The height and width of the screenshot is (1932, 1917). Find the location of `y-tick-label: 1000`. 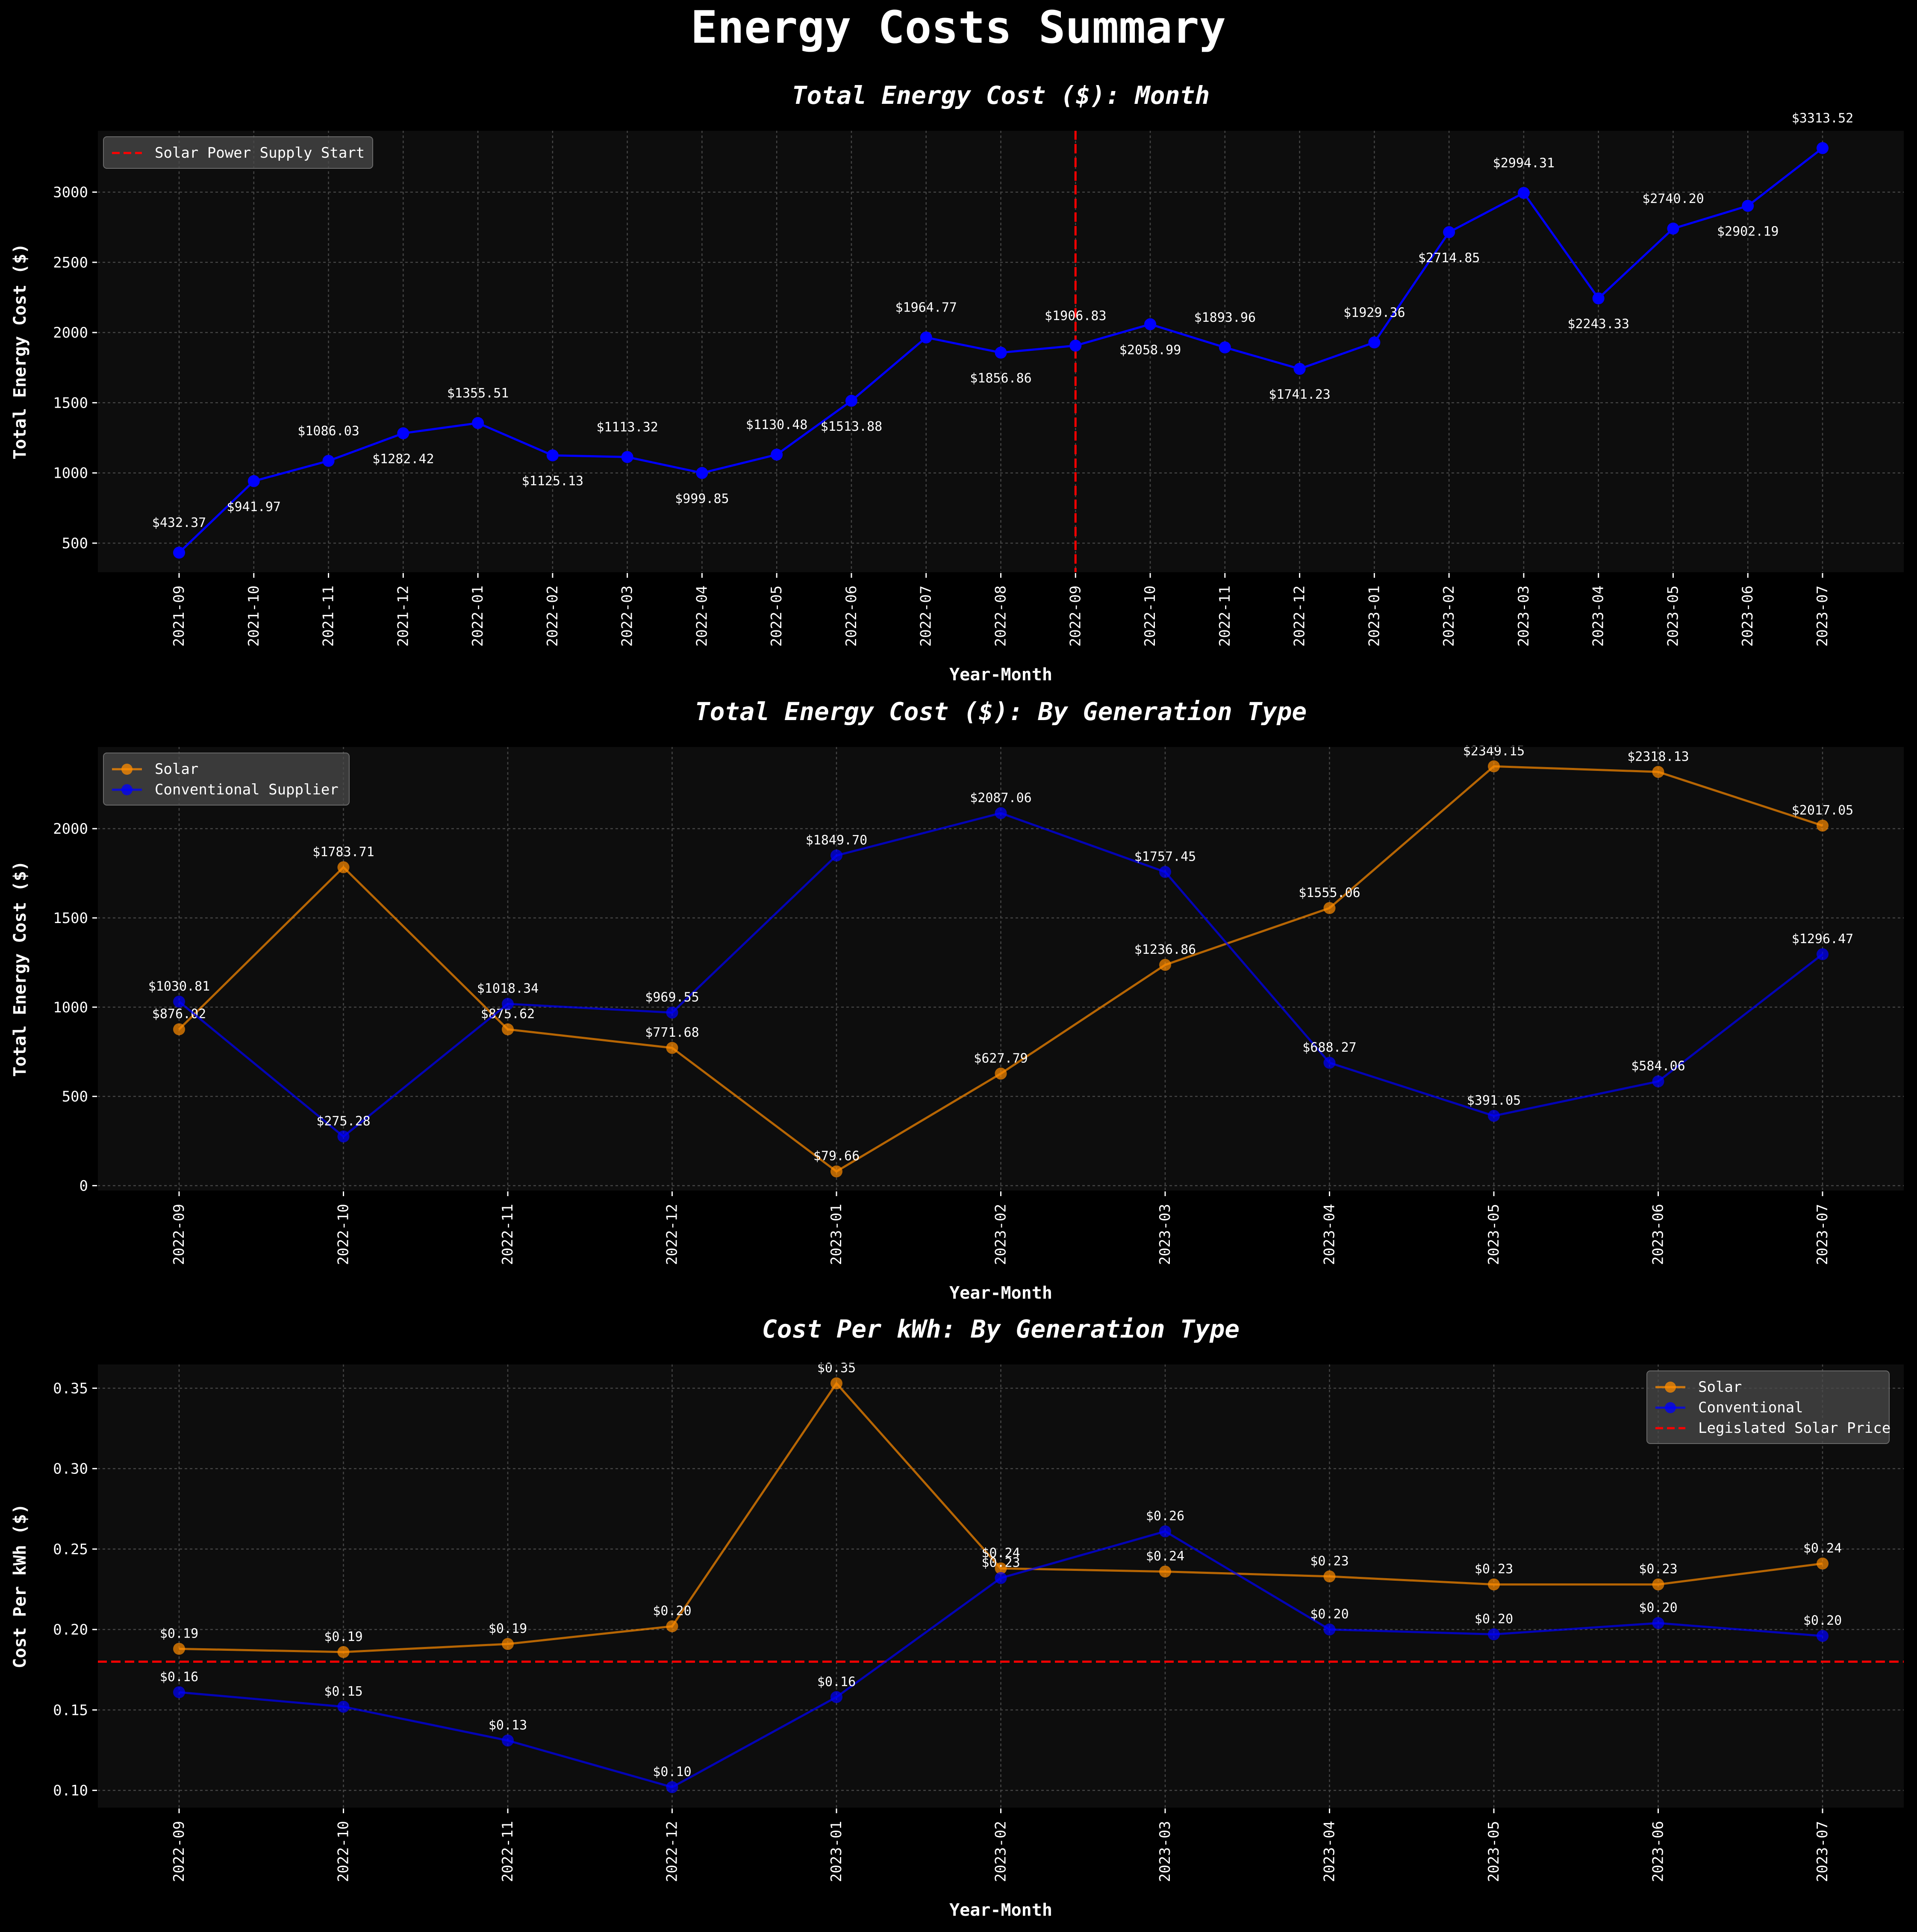

y-tick-label: 1000 is located at coordinates (70, 473).